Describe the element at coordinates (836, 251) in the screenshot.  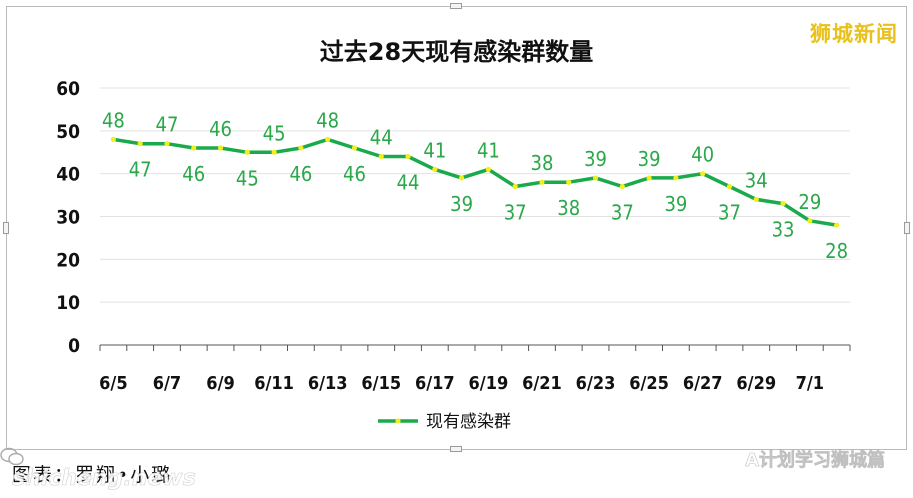
I see `data-label: 28` at that location.